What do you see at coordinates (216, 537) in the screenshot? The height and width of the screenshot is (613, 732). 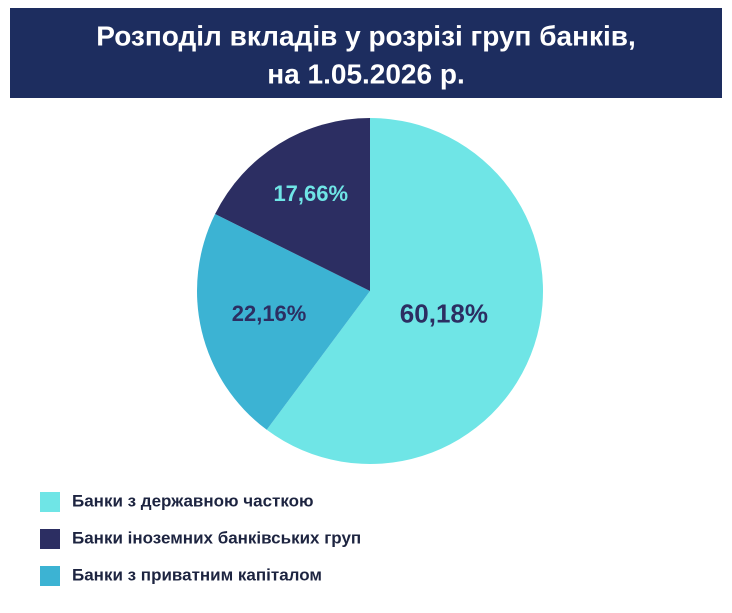 I see `legend-label: Банки іноземних банківських груп` at bounding box center [216, 537].